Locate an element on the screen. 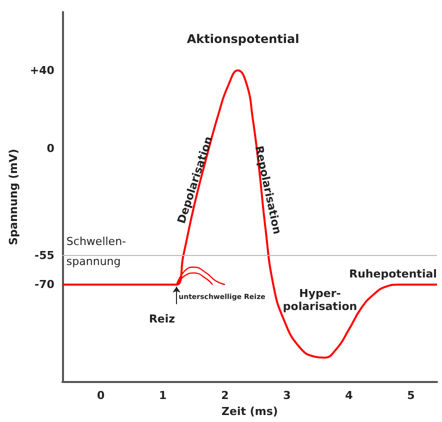  x-tick-label: 2 is located at coordinates (225, 395).